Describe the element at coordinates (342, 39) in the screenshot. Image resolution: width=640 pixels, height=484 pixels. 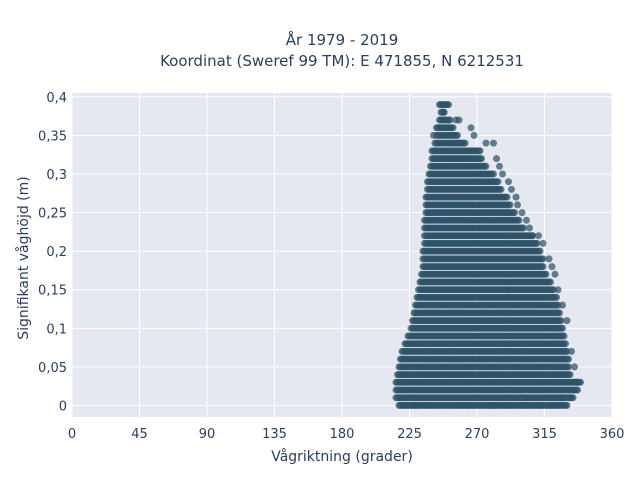
I see `chart-title-line1: År 1979 - 2019` at that location.